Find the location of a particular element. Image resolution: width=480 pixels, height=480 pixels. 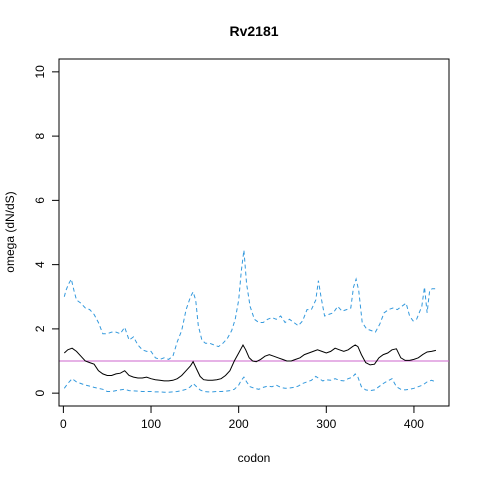

series-line-lower-bound is located at coordinates (250, 383).